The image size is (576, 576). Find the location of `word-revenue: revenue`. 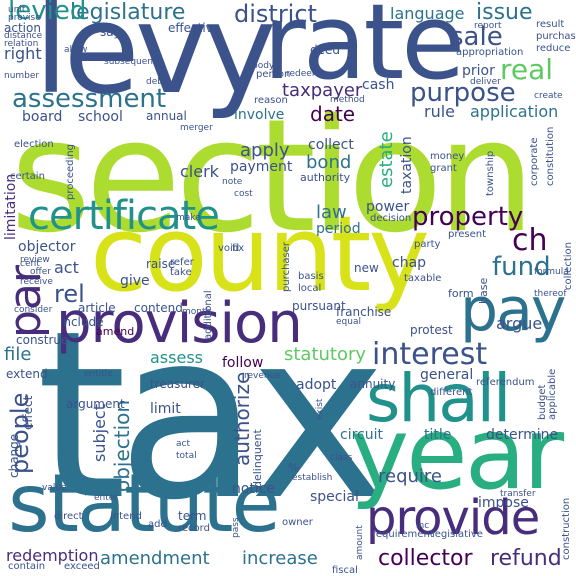

word-revenue: revenue is located at coordinates (262, 376).